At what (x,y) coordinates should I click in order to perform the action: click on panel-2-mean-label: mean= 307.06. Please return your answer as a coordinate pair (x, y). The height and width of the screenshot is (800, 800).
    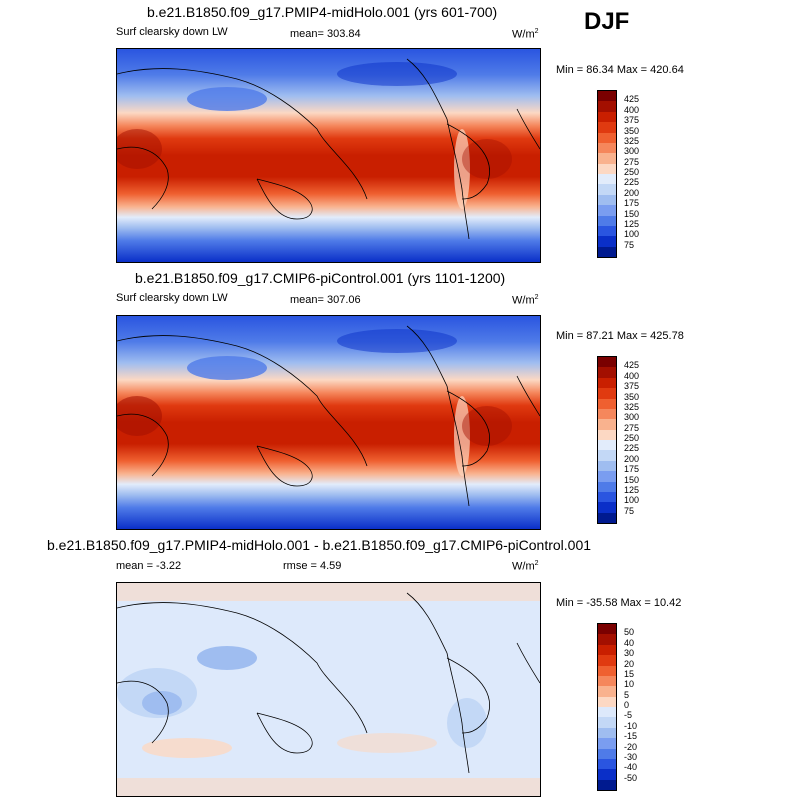
    Looking at the image, I should click on (325, 300).